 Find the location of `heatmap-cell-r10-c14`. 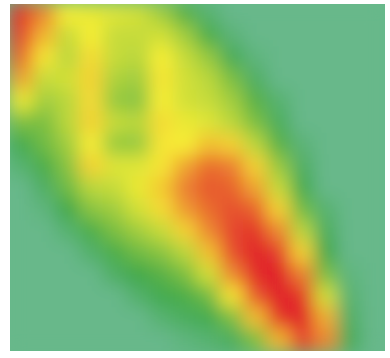

heatmap-cell-r10-c14 is located at coordinates (350, 231).